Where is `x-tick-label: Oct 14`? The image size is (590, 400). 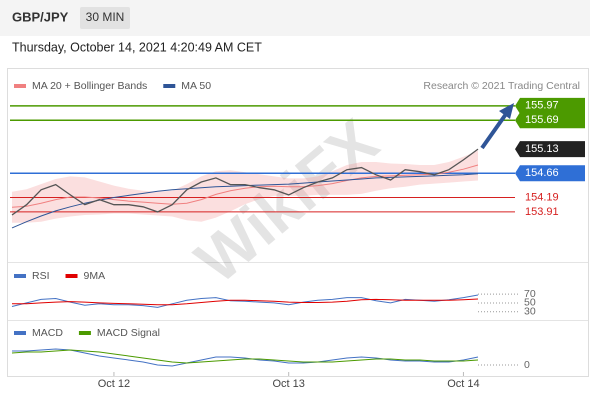
x-tick-label: Oct 14 is located at coordinates (463, 384).